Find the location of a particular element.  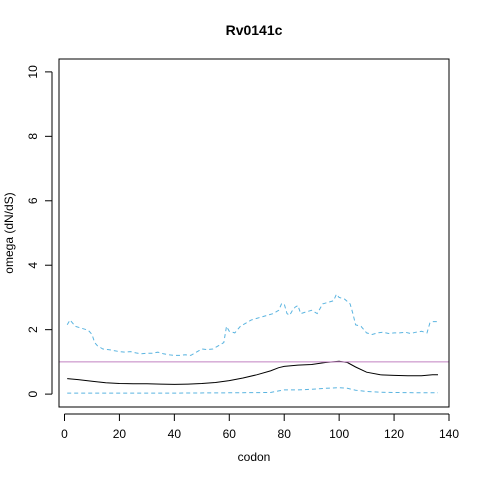

x-tick-label: 40 is located at coordinates (175, 434).